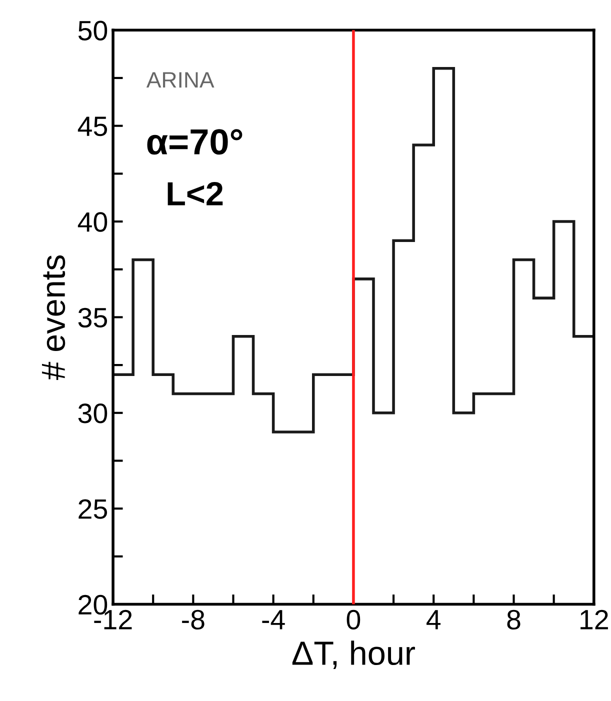  I want to click on x-tick-label: -4, so click(273, 620).